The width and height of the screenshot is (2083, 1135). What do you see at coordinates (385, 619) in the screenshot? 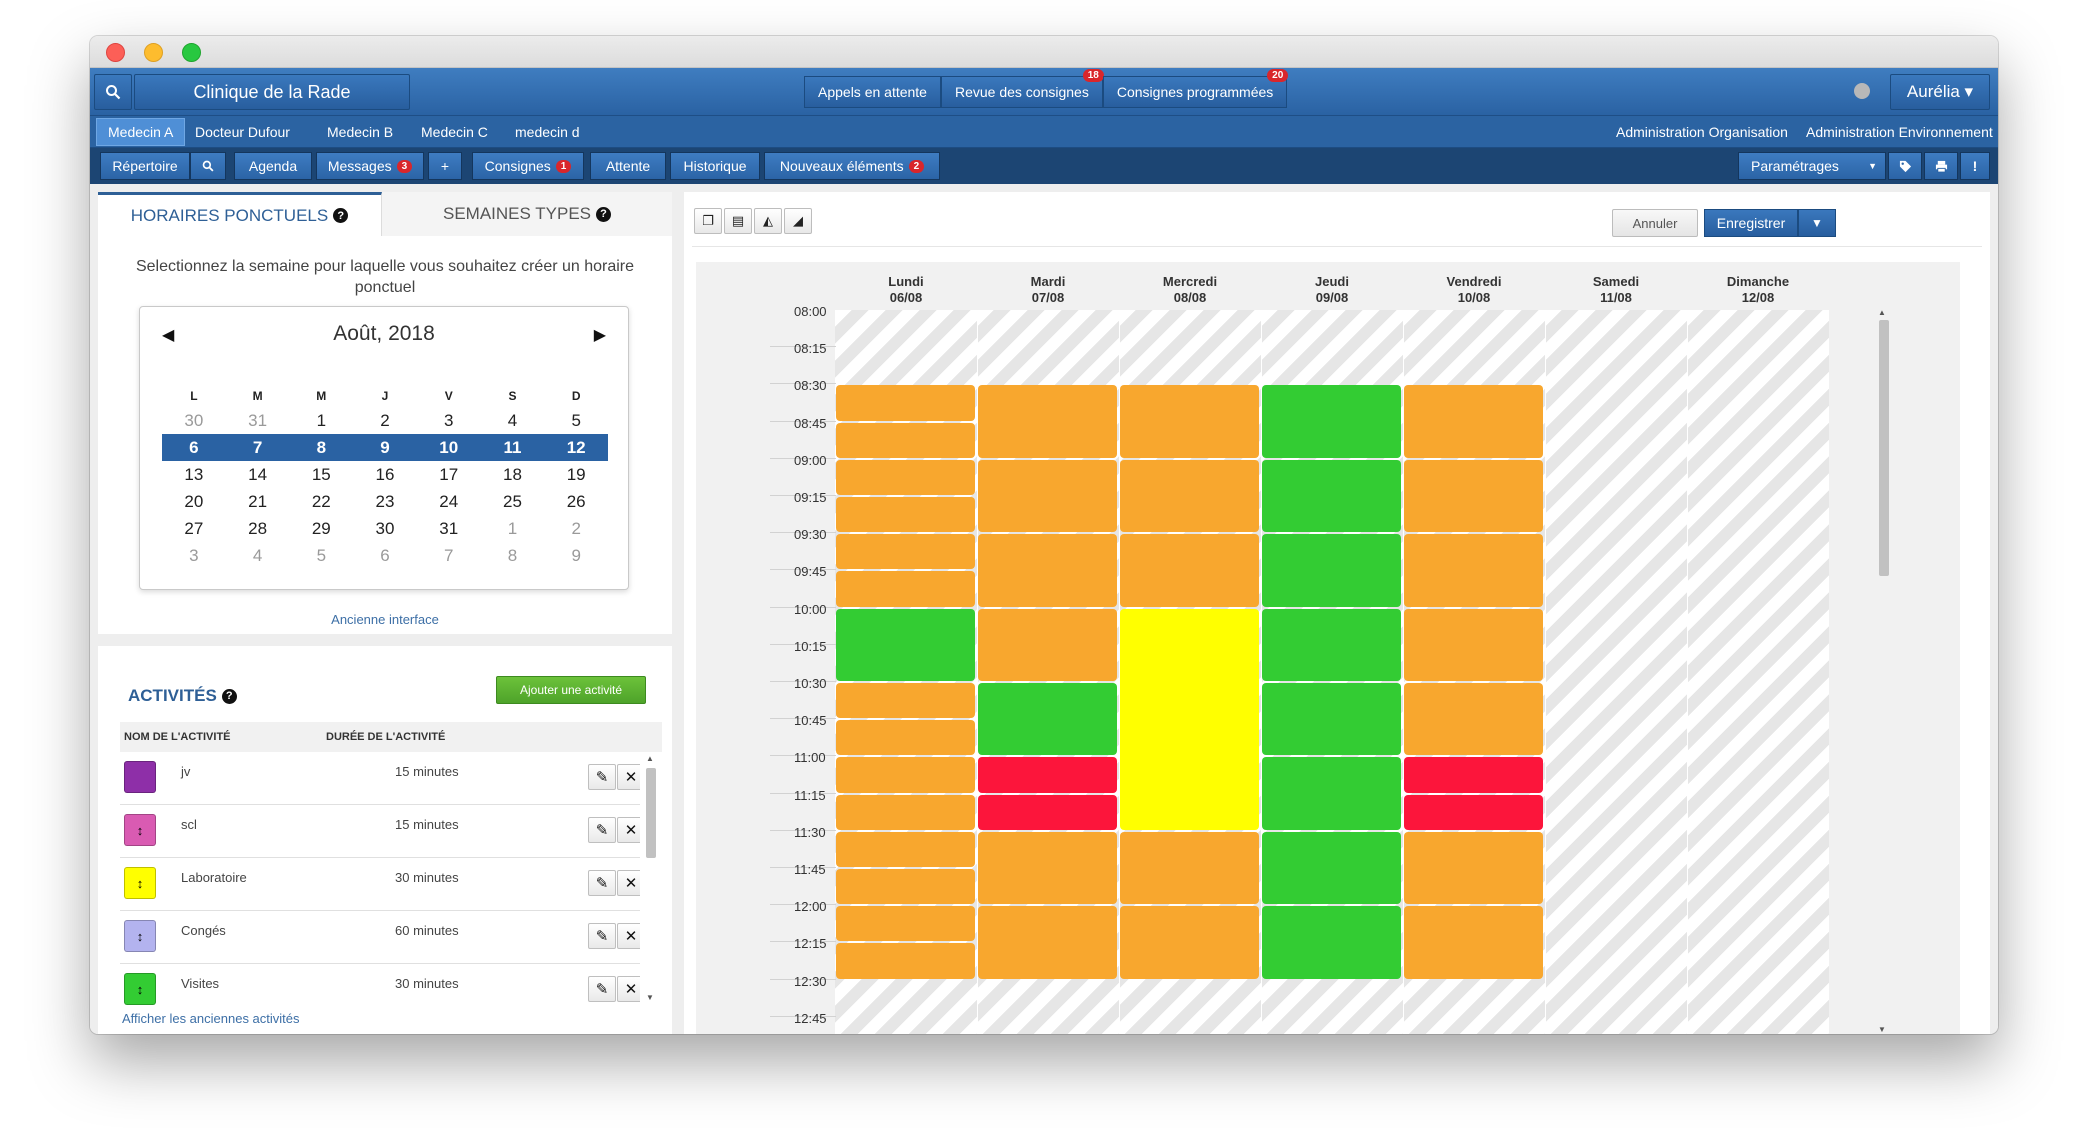
I see `old-interface-link: Ancienne interface` at bounding box center [385, 619].